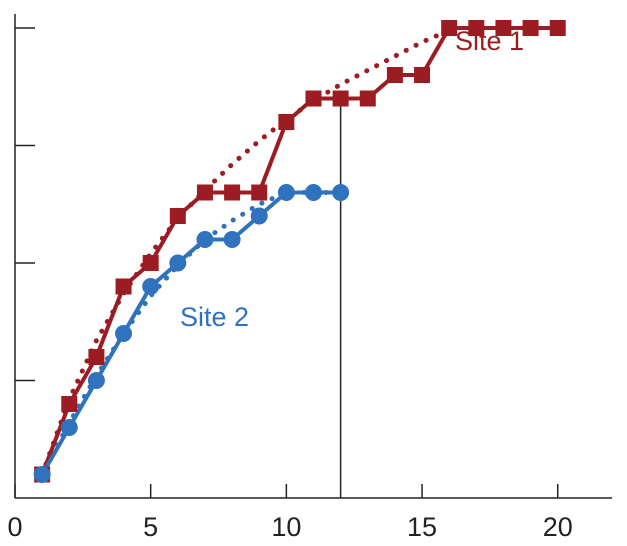 The height and width of the screenshot is (546, 627). Describe the element at coordinates (422, 527) in the screenshot. I see `x-tick-label: 15` at that location.